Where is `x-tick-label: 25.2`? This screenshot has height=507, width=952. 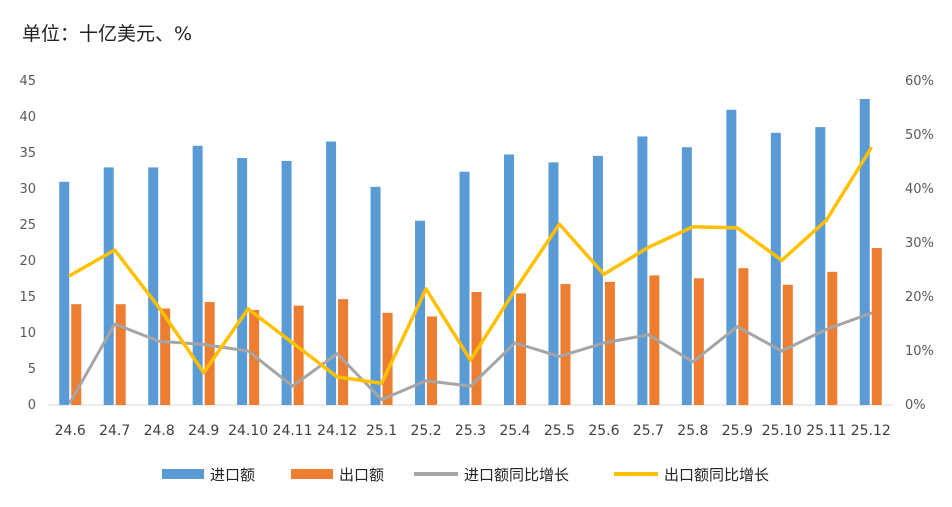 x-tick-label: 25.2 is located at coordinates (425, 431).